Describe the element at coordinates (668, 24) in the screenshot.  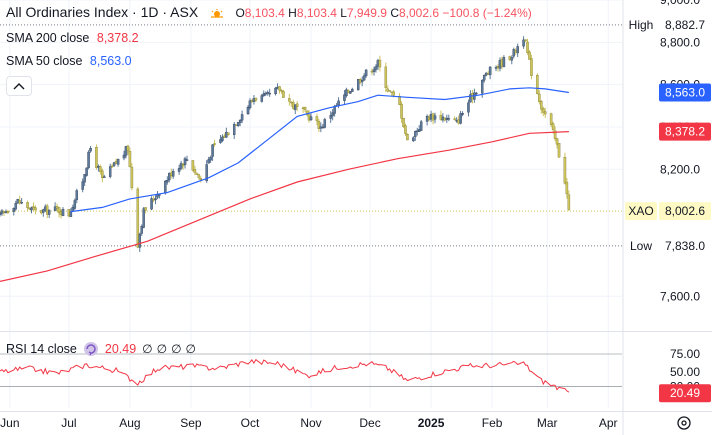
I see `high-label: 8,882.7 High` at that location.